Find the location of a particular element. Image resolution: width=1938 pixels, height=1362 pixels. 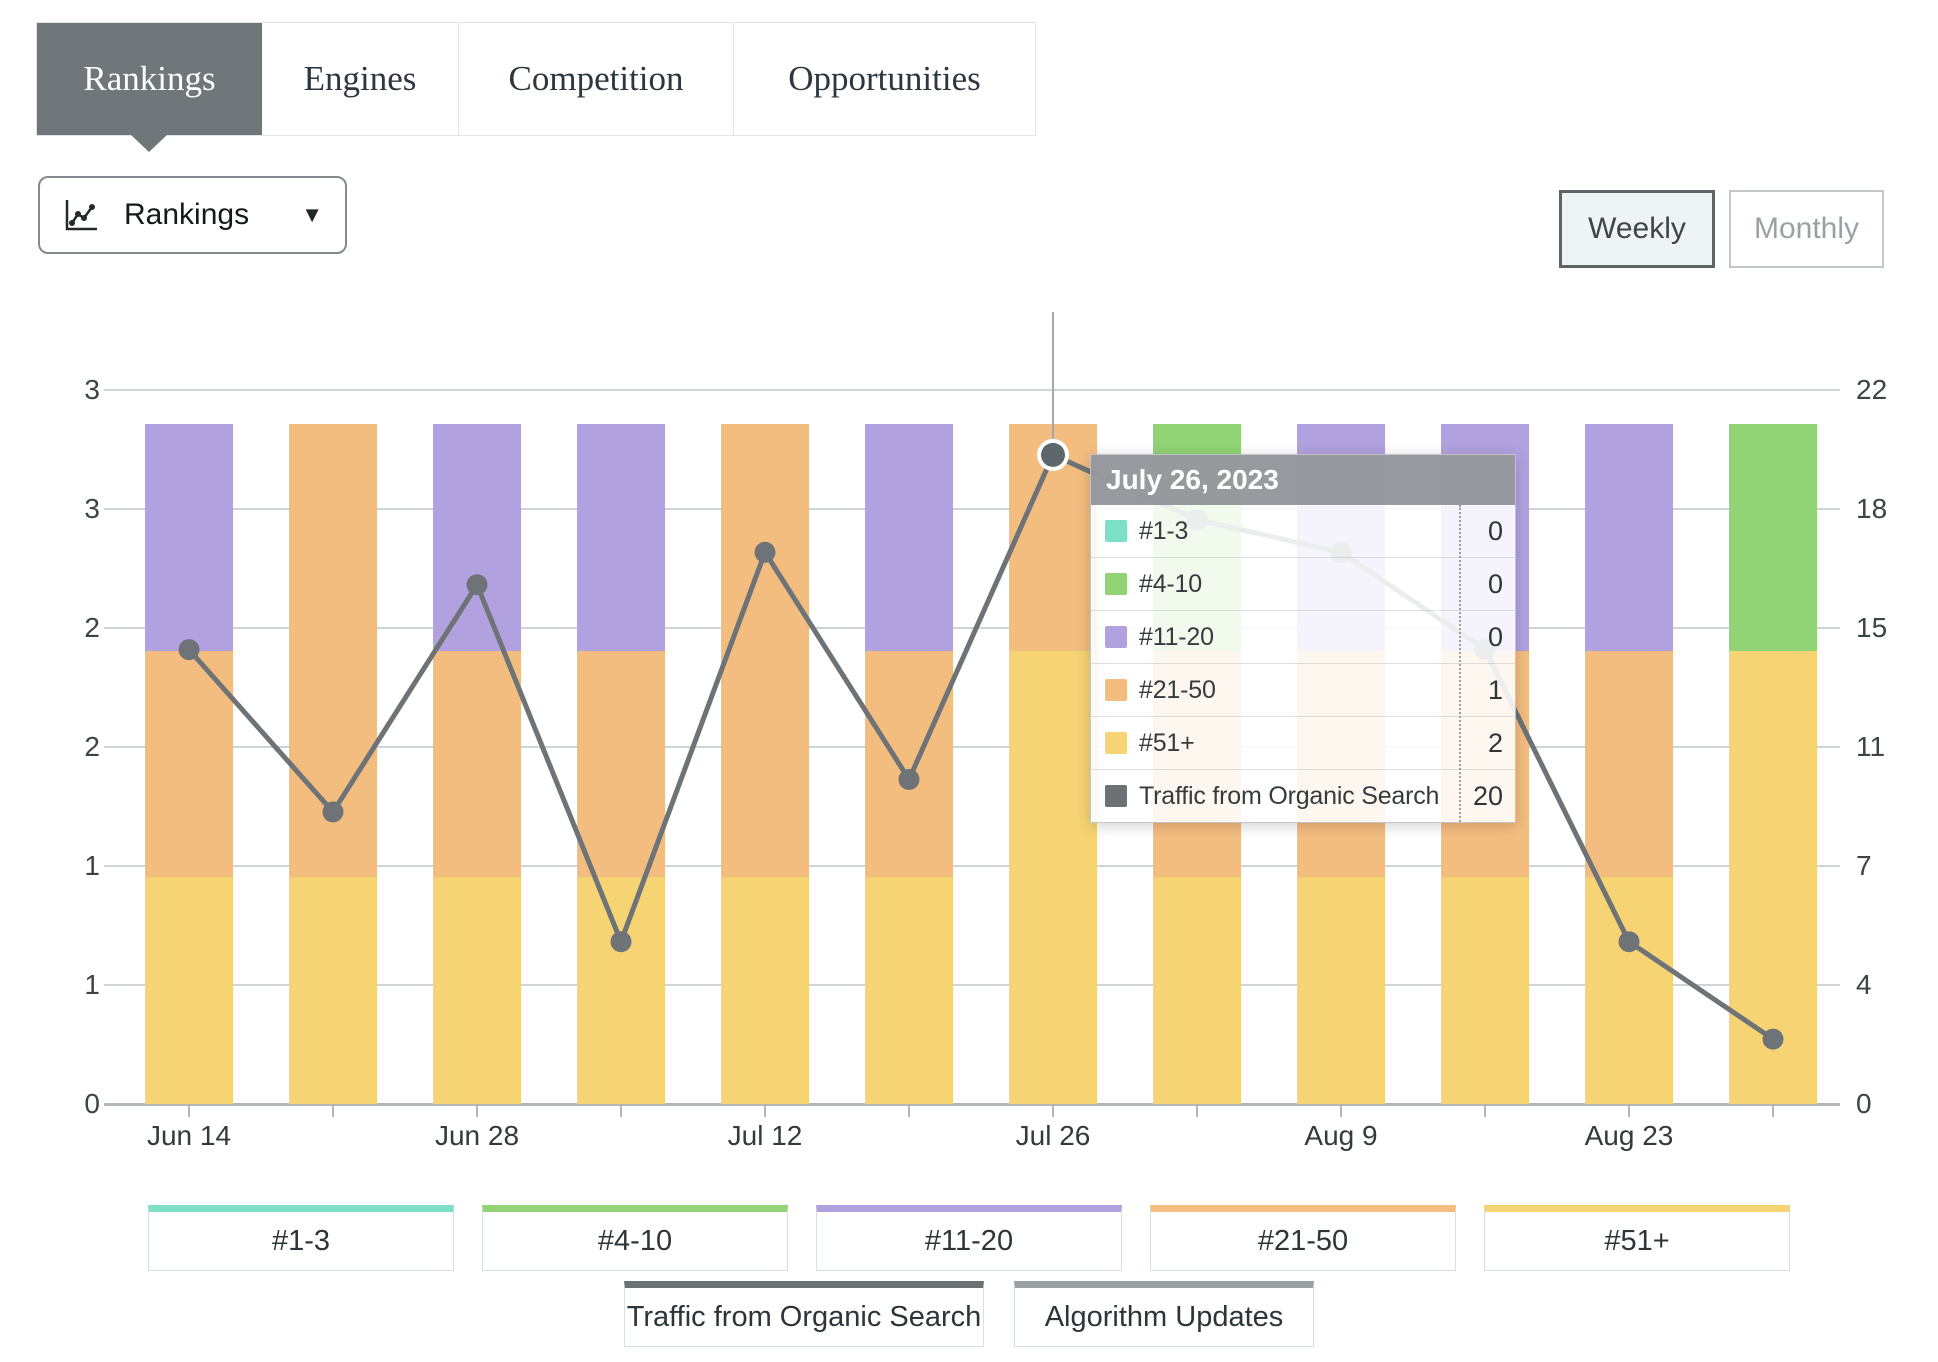

tab-bar: Rankings Engines Competition Opportunities is located at coordinates (536, 79).